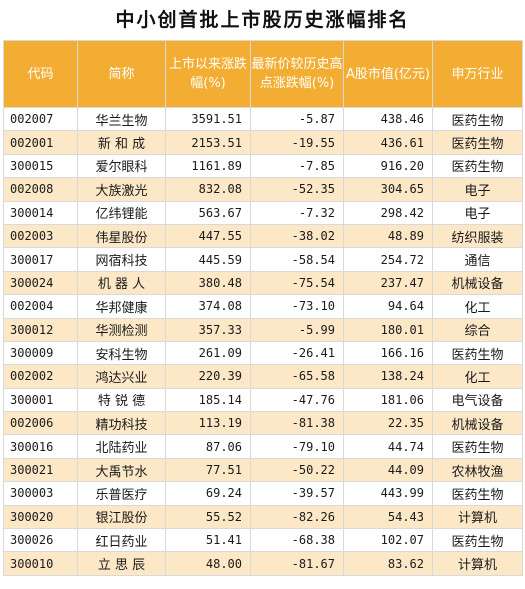 Image resolution: width=525 pixels, height=589 pixels. I want to click on cell-market-cap: 166.16, so click(388, 353).